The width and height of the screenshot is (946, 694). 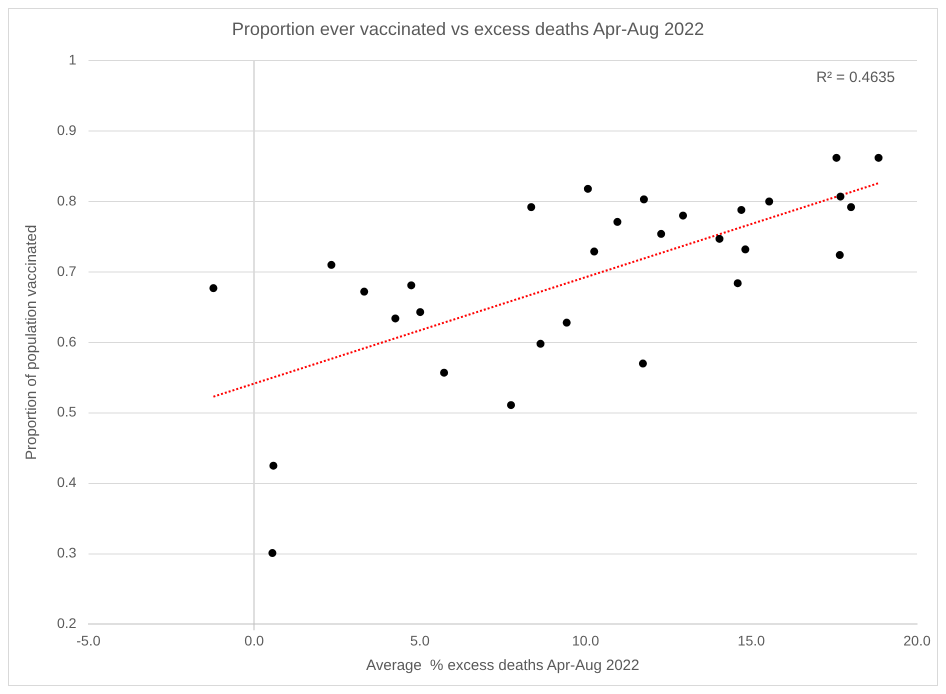 I want to click on annotation: R² = 0.4635, so click(x=855, y=77).